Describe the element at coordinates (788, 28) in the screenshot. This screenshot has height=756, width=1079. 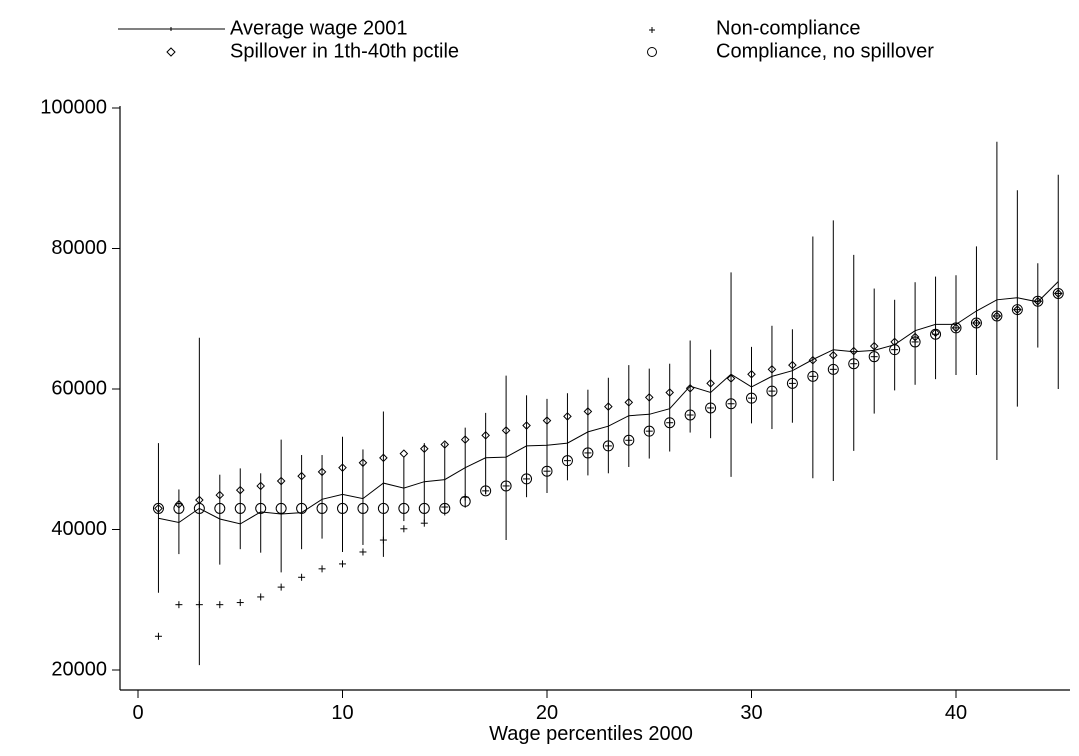
I see `legend-label-non-compliance: Non-compliance` at that location.